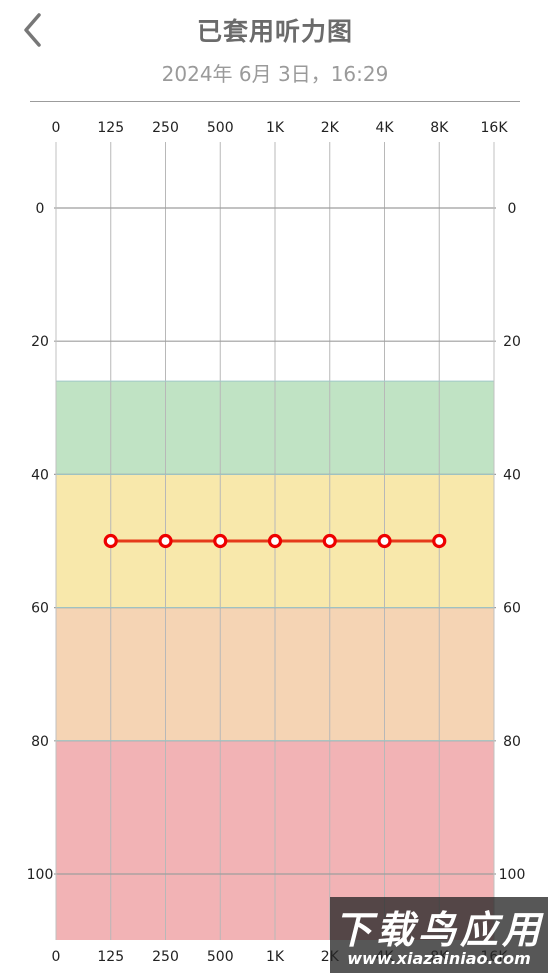  Describe the element at coordinates (165, 128) in the screenshot. I see `x-tick-label-top: 250` at that location.